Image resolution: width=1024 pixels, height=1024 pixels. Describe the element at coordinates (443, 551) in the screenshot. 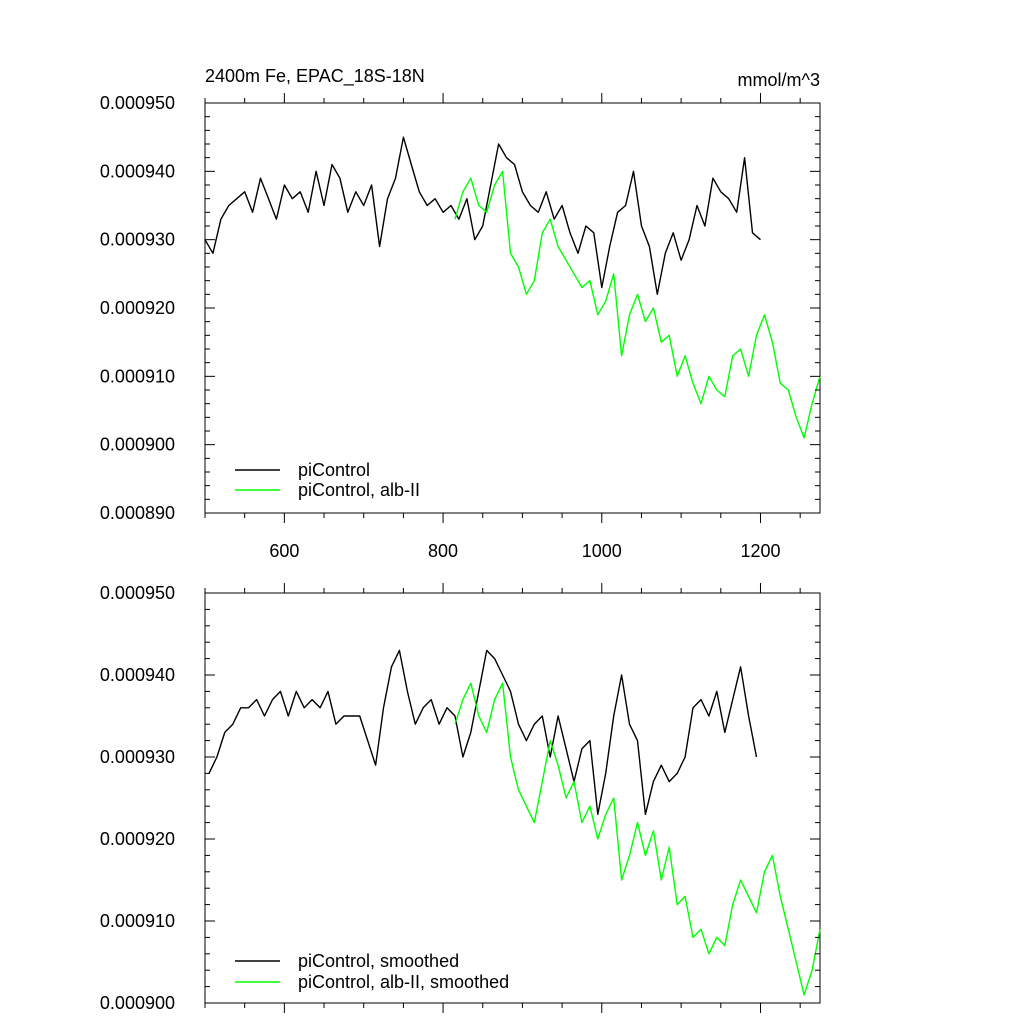

I see `top-xtick-label: 800` at that location.